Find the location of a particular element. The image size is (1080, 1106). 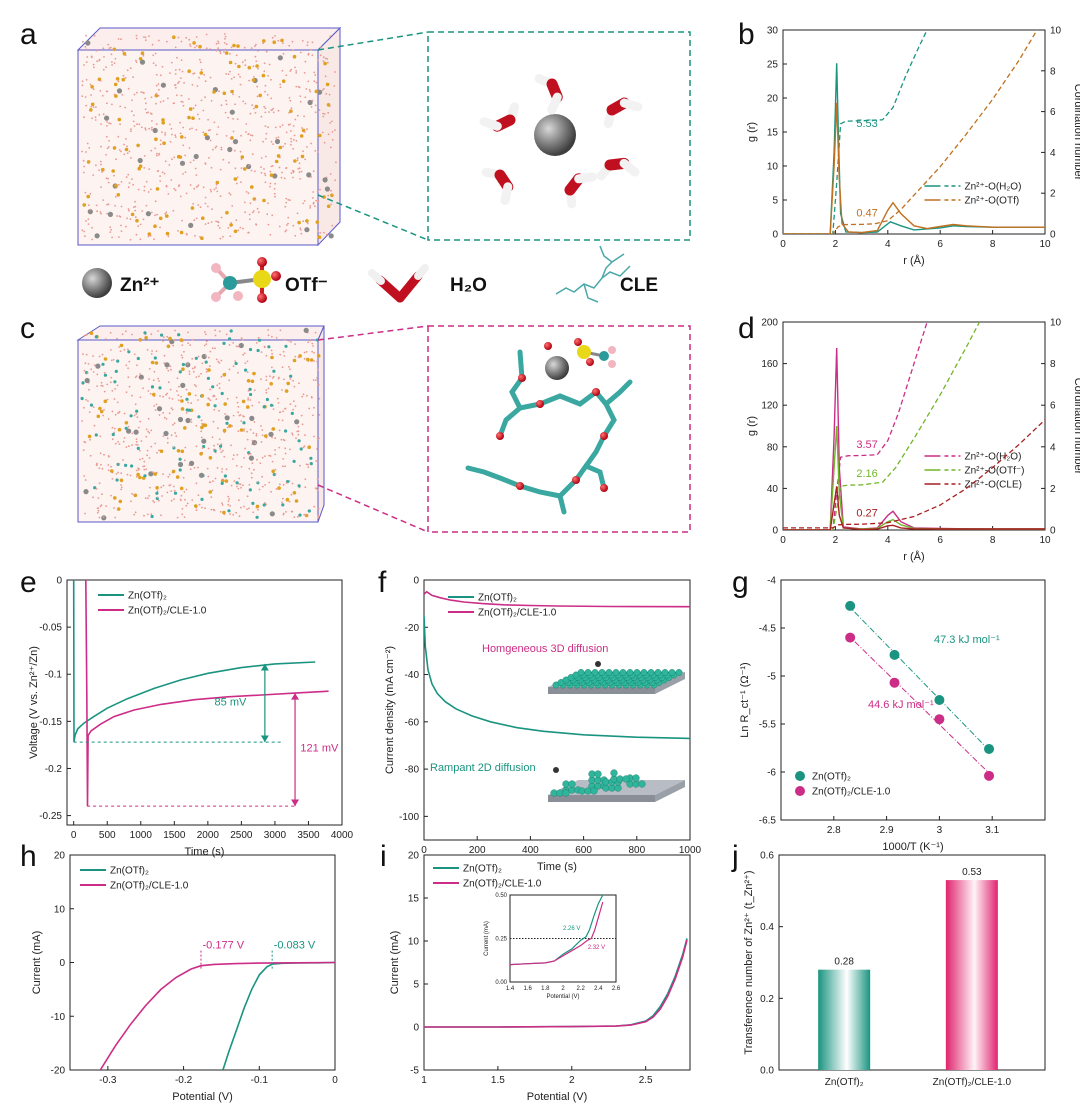

panel-letter-h: h is located at coordinates (28, 856).